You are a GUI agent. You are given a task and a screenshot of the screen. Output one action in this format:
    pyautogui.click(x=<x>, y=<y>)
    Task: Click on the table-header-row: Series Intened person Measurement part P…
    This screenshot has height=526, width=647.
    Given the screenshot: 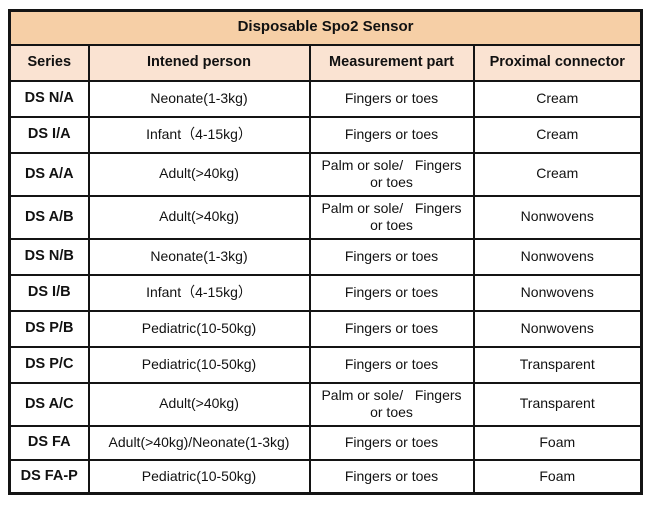 What is the action you would take?
    pyautogui.click(x=325, y=62)
    